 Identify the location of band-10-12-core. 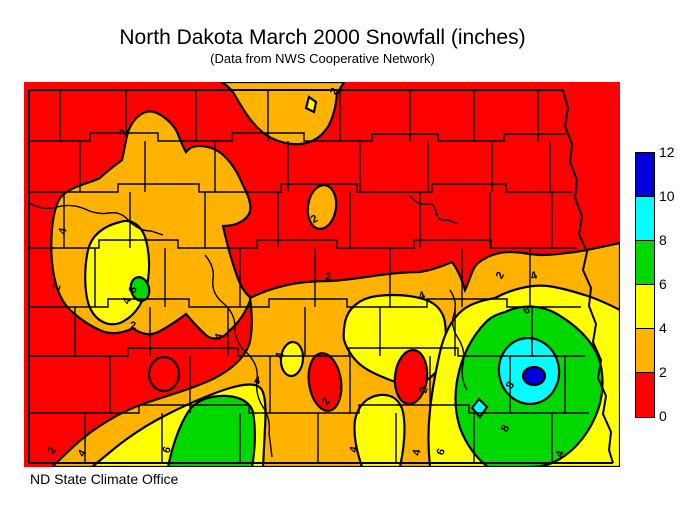
(534, 376).